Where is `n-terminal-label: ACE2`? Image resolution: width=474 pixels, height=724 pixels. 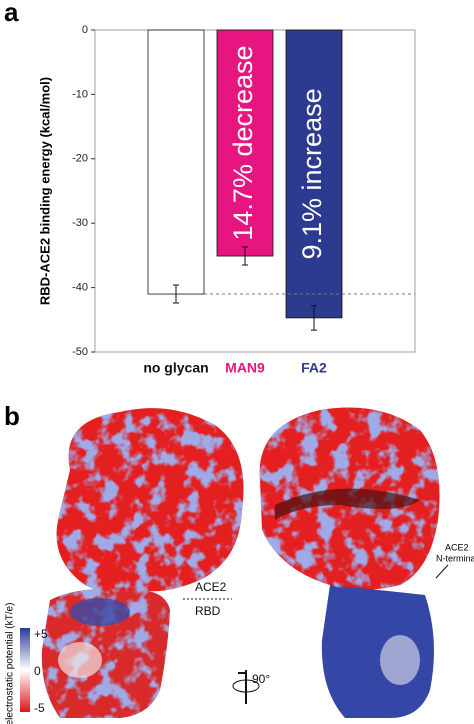
n-terminal-label: ACE2 is located at coordinates (457, 547).